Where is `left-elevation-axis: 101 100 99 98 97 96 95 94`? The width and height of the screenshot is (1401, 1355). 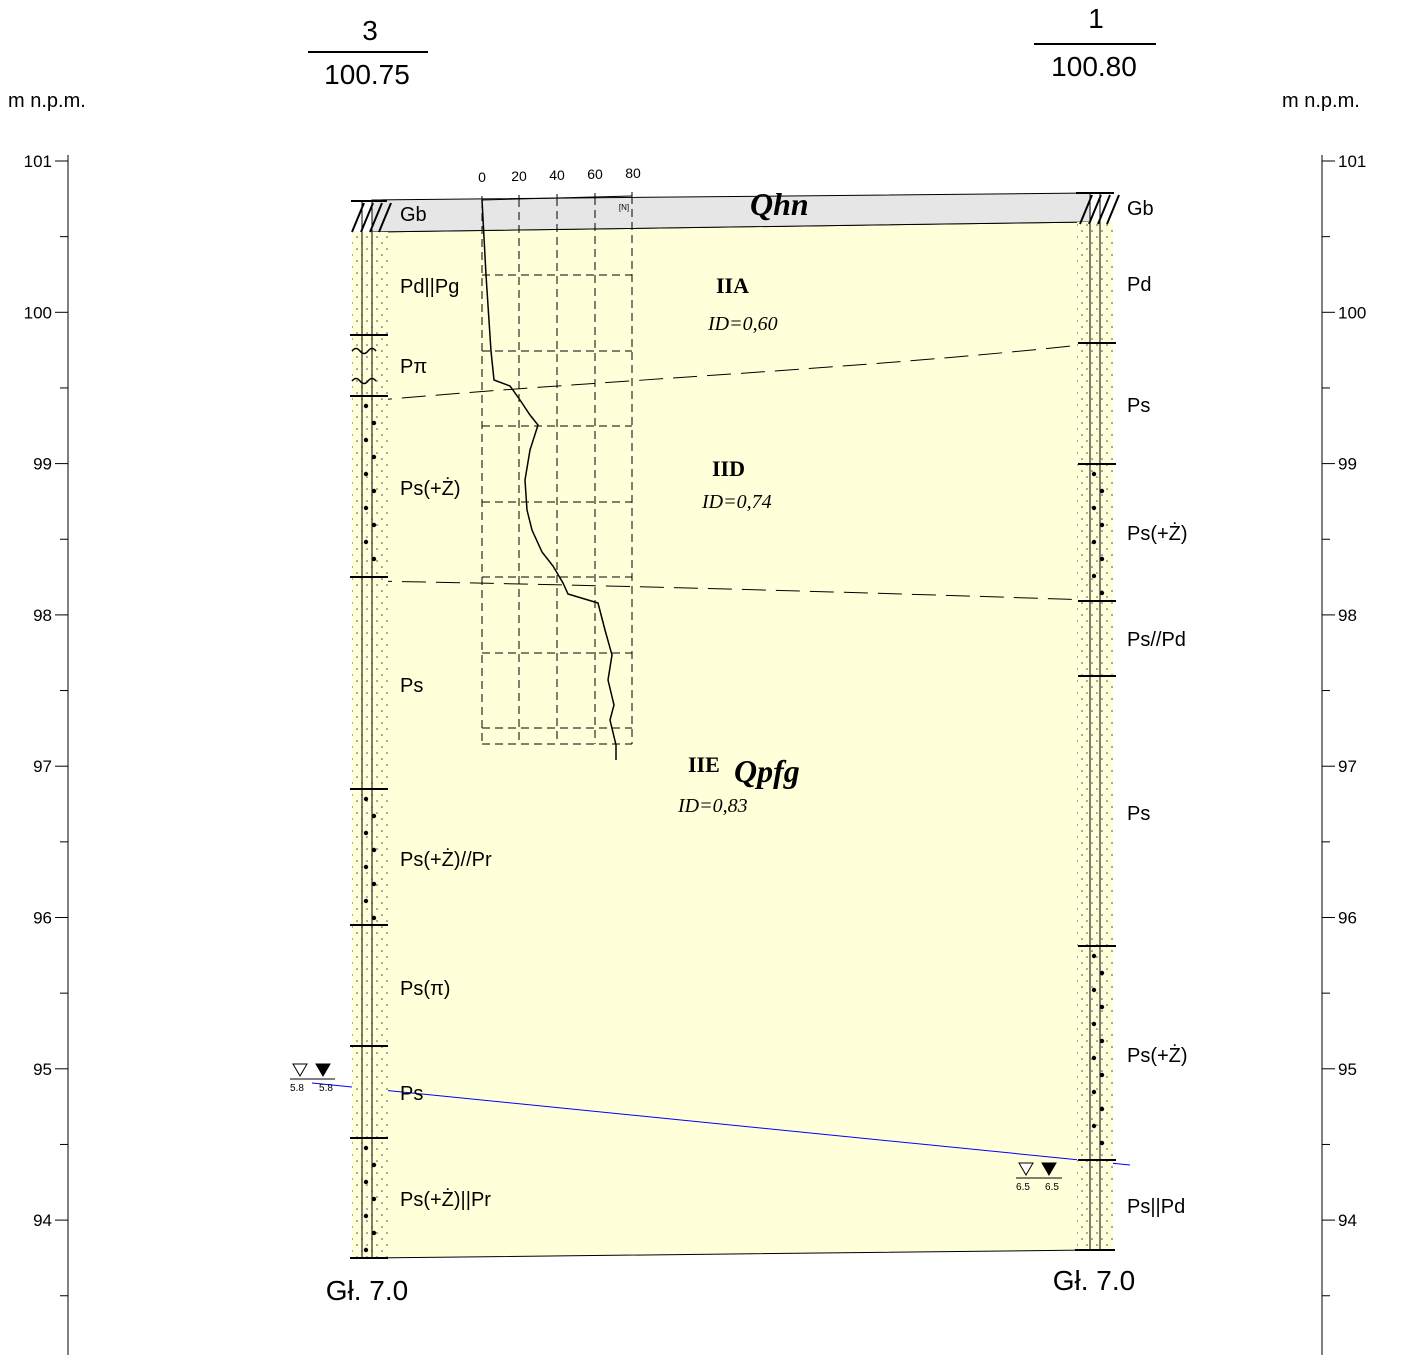 left-elevation-axis: 101 100 99 98 97 96 95 94 is located at coordinates (46, 753).